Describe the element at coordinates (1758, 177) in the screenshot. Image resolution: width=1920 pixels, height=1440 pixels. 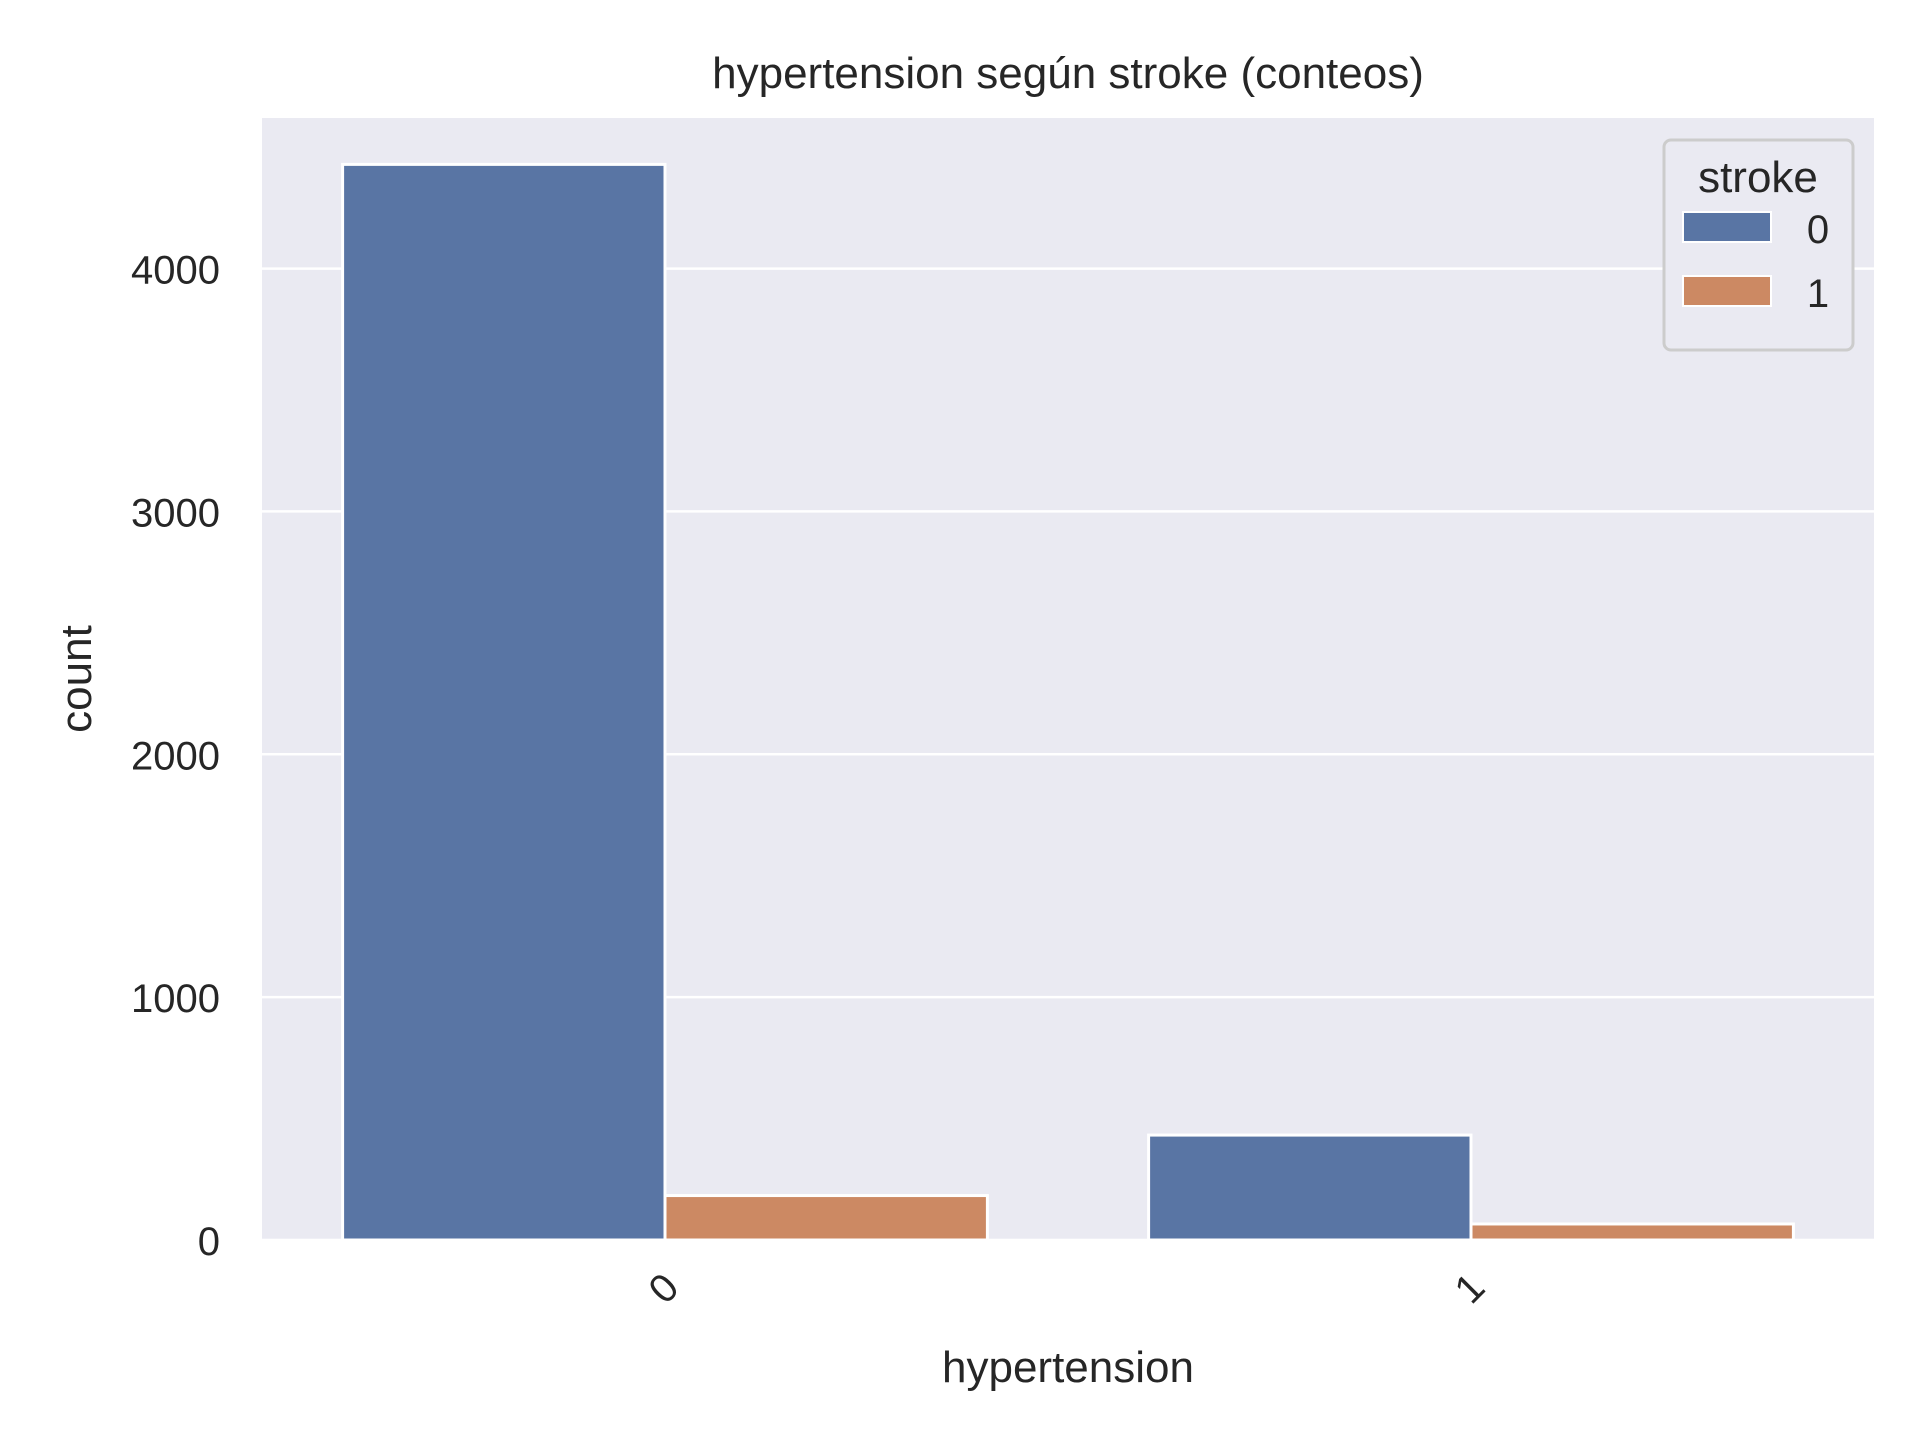
I see `legend-title: stroke` at that location.